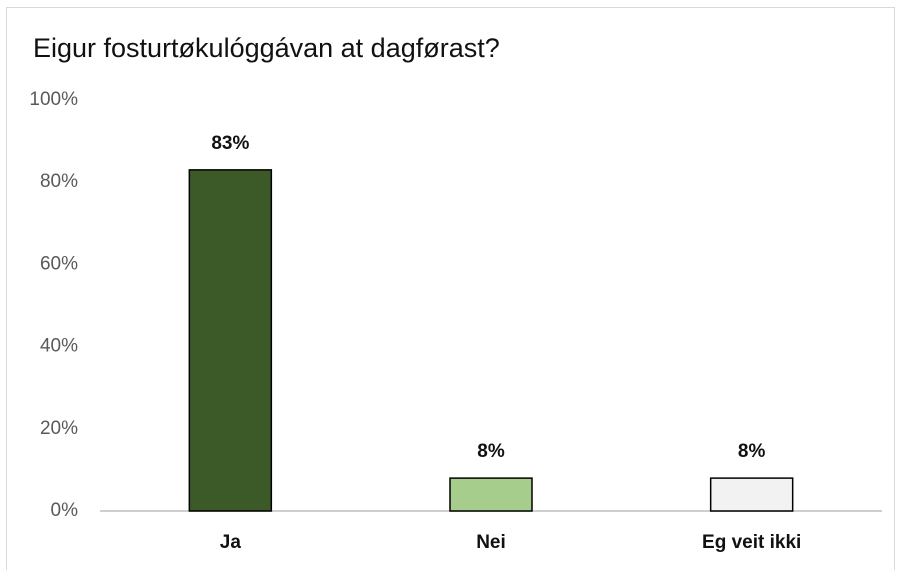 This screenshot has height=570, width=901. Describe the element at coordinates (491, 542) in the screenshot. I see `x-tick-label: Nei` at that location.